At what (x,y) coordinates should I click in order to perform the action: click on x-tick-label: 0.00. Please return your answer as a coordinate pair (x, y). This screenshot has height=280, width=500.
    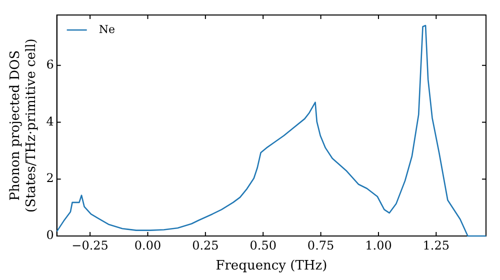
    Looking at the image, I should click on (148, 245).